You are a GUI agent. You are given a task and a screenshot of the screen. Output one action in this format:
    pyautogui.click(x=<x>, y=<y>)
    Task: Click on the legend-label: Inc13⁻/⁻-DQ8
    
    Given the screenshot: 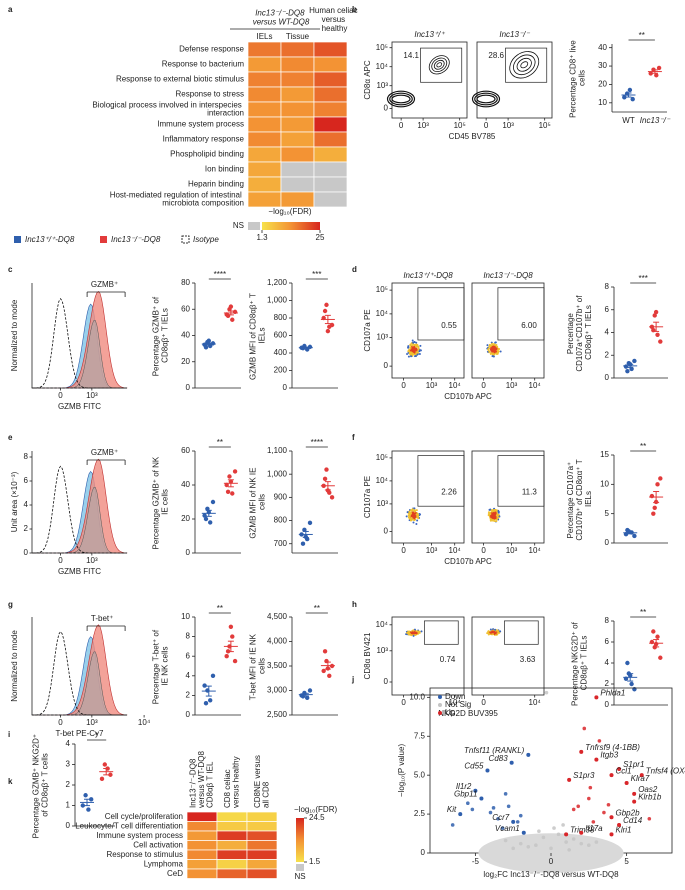 What is the action you would take?
    pyautogui.click(x=136, y=239)
    